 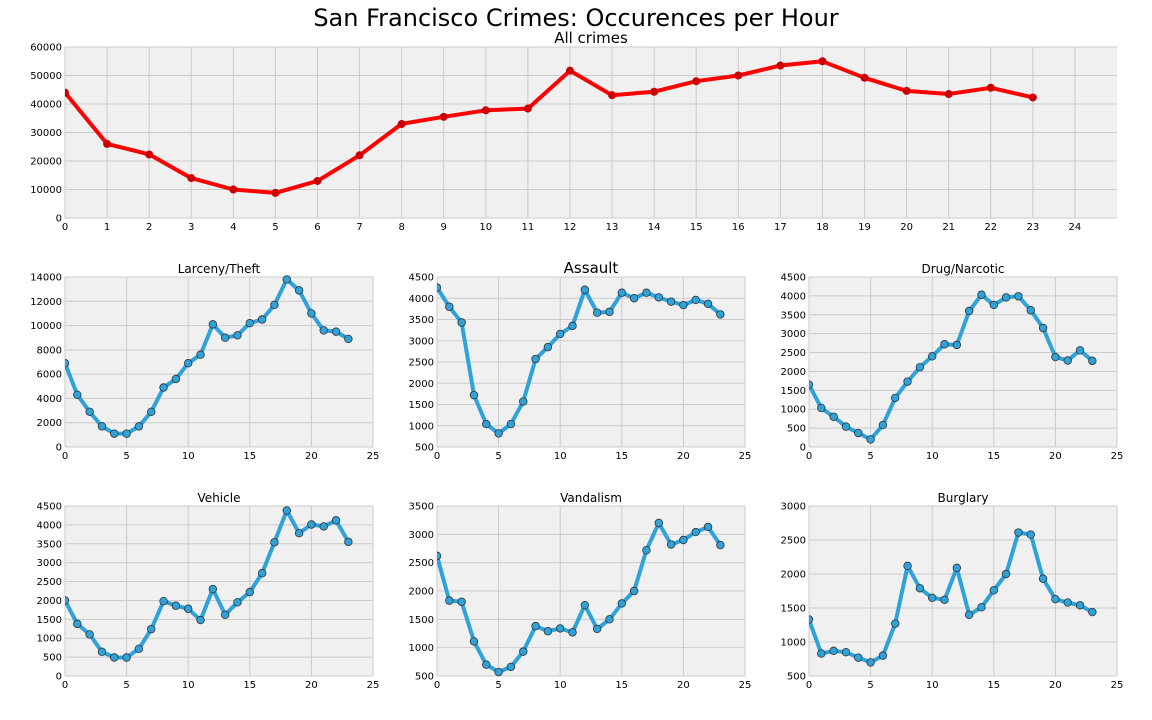 I want to click on y-tick-label: 1500, so click(x=421, y=620).